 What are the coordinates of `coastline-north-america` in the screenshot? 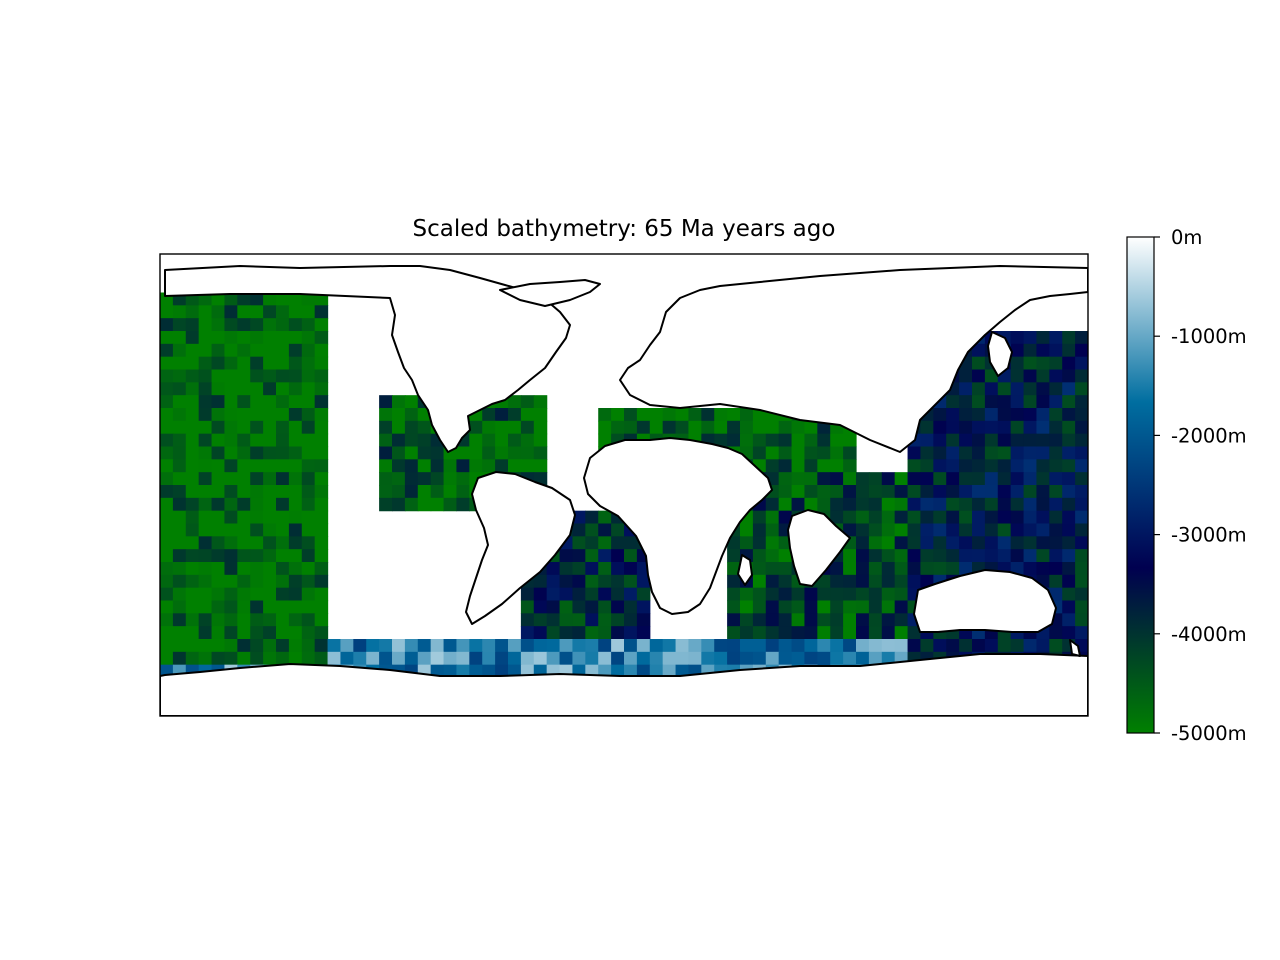 It's located at (367, 359).